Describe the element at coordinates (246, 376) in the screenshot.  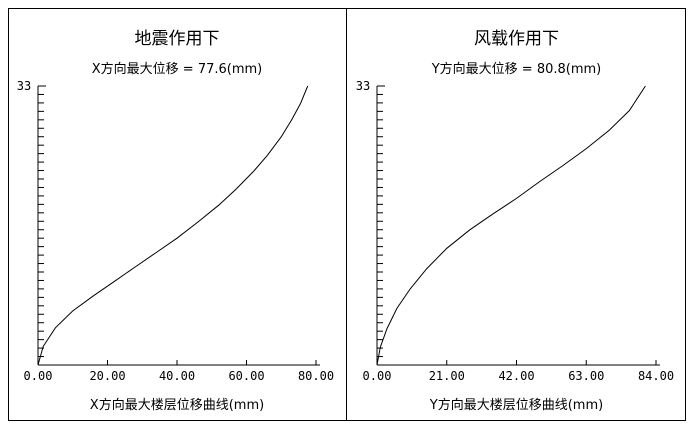
I see `x-tick-label: 60.00` at that location.